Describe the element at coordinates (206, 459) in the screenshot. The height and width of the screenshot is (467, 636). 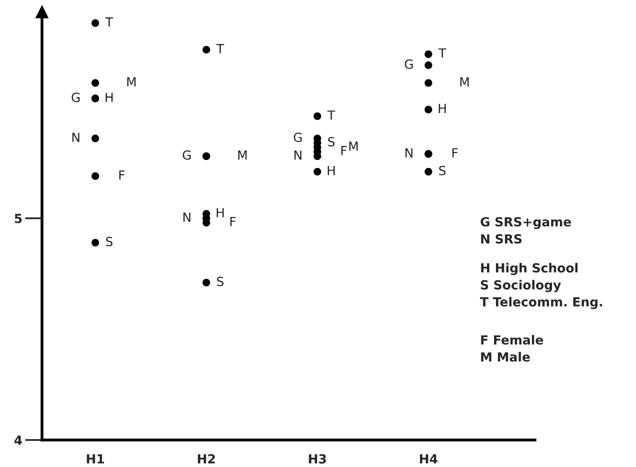
I see `x-tick-label: H2` at that location.